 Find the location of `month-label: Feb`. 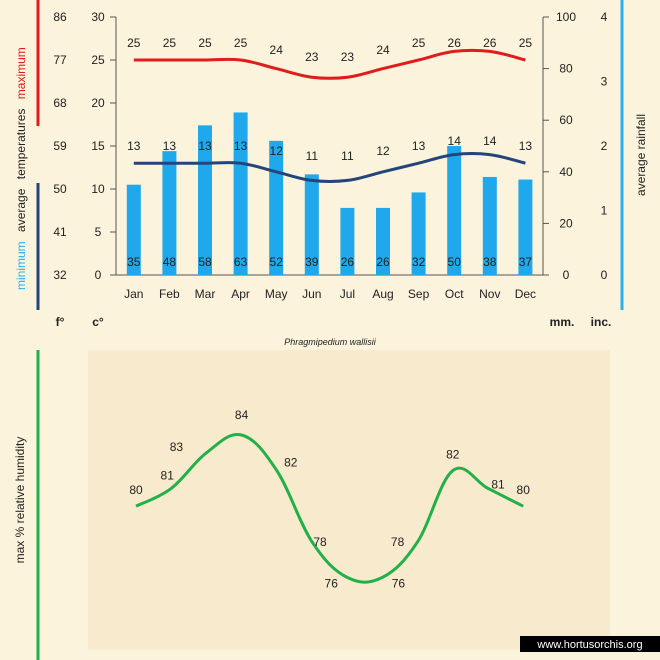

month-label: Feb is located at coordinates (169, 294).